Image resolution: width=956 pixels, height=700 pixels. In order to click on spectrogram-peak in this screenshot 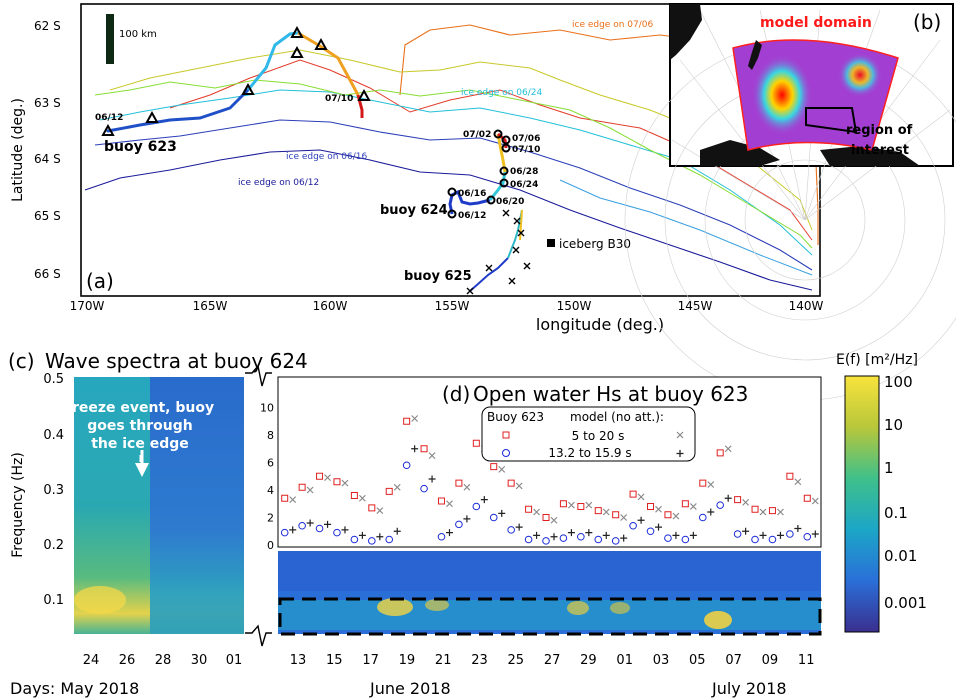, I will do `click(100, 600)`.